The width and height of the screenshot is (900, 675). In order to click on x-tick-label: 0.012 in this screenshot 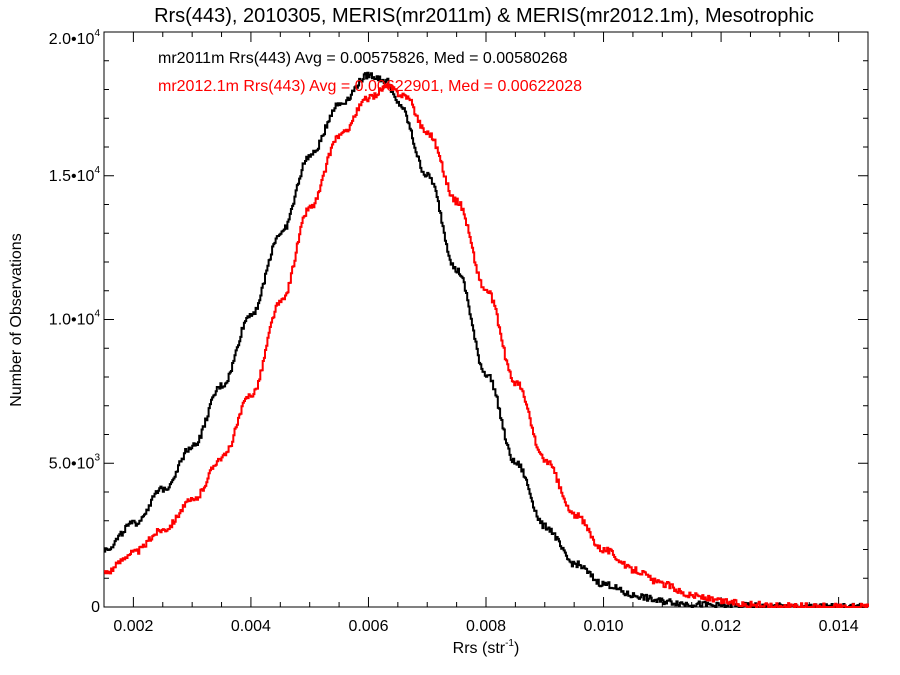, I will do `click(721, 626)`.